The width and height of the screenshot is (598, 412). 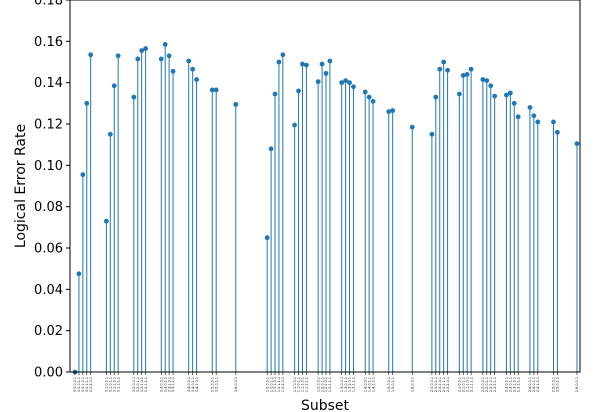 I want to click on x-tick-label: 2.3.0.0.1, so click(x=507, y=384).